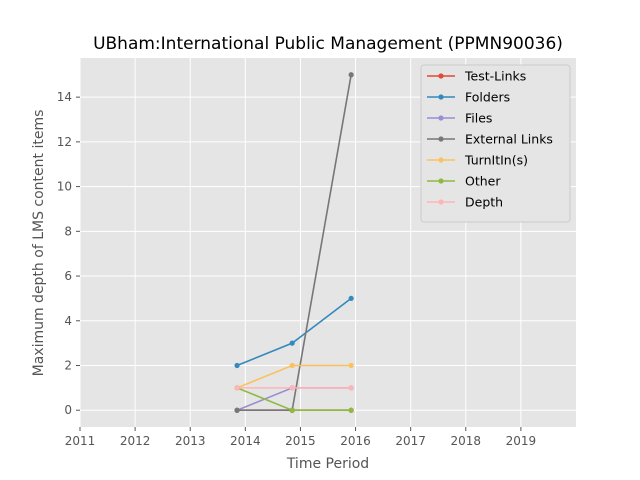  Describe the element at coordinates (245, 441) in the screenshot. I see `x-tick-label: 2014` at that location.